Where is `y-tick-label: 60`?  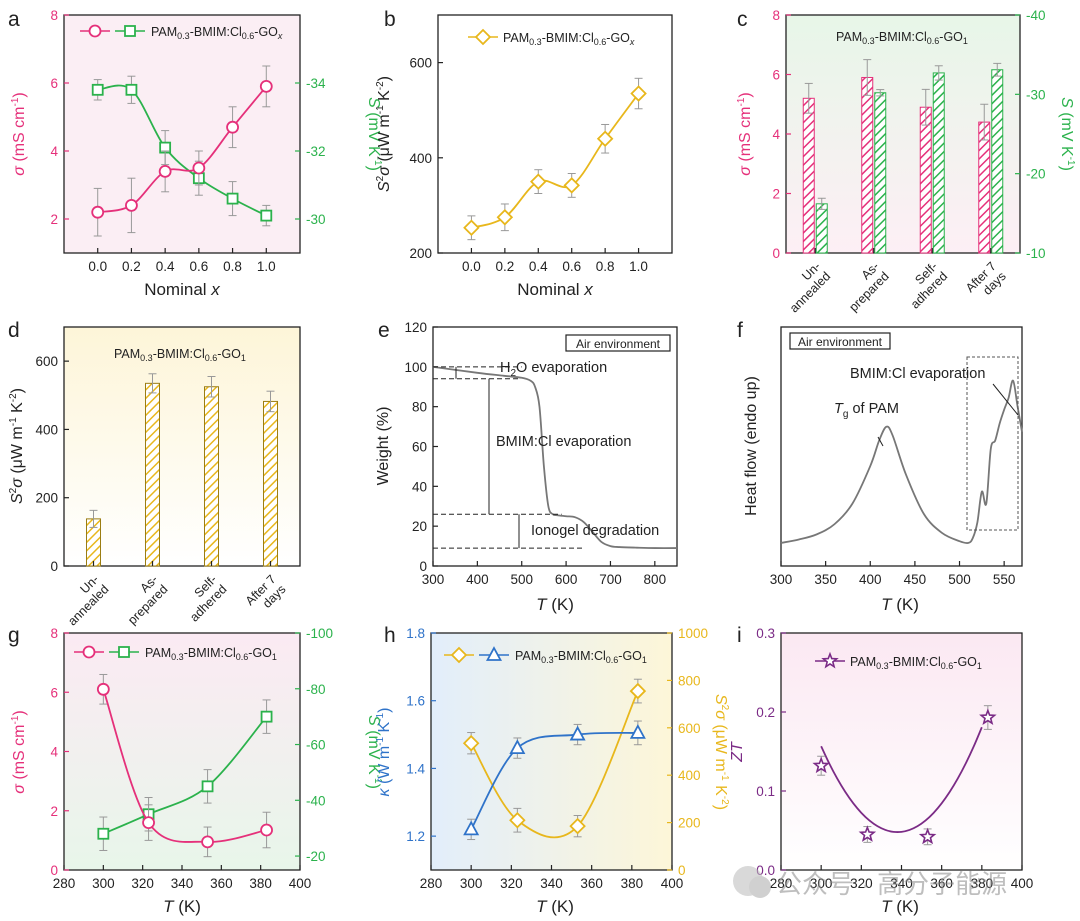
y-tick-label: 60 is located at coordinates (419, 447).